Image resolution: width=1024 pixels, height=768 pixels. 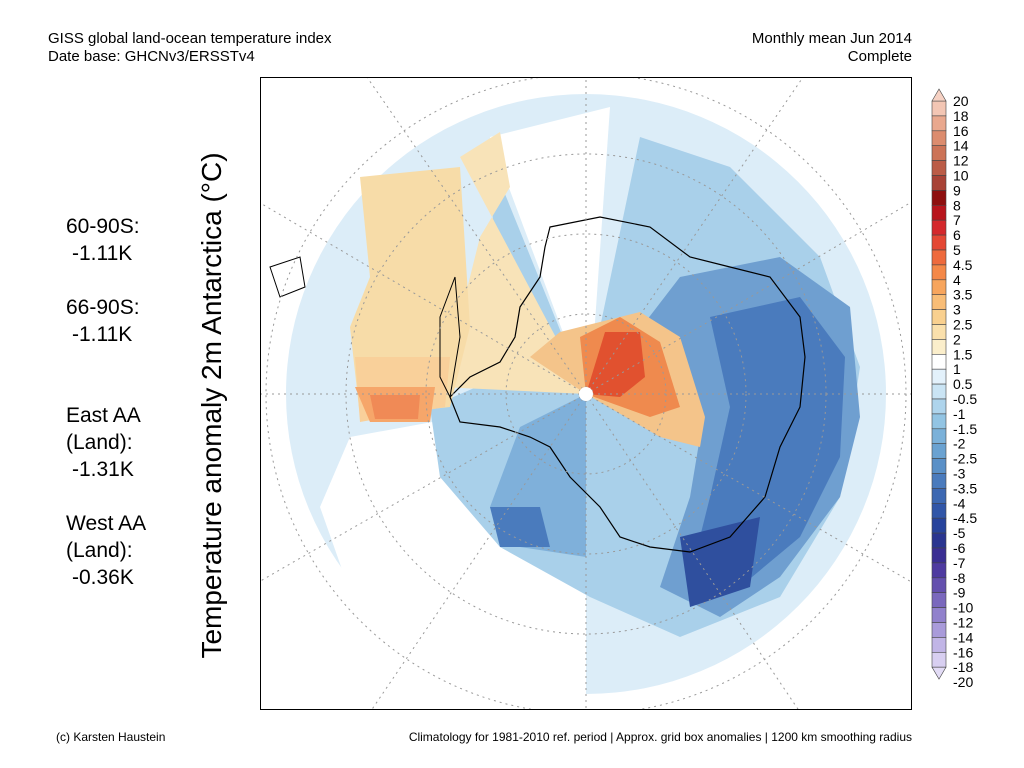 What do you see at coordinates (959, 578) in the screenshot?
I see `colorbar-label: -8` at bounding box center [959, 578].